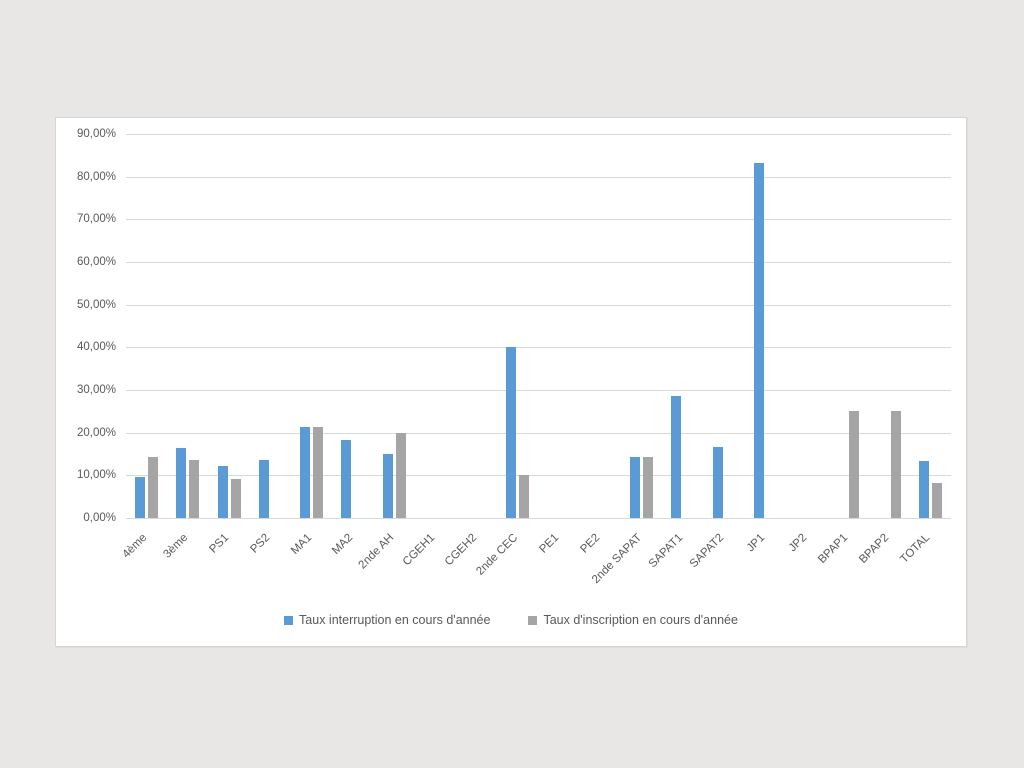 This screenshot has width=1024, height=768. I want to click on x-axis-category-label: JP2, so click(797, 543).